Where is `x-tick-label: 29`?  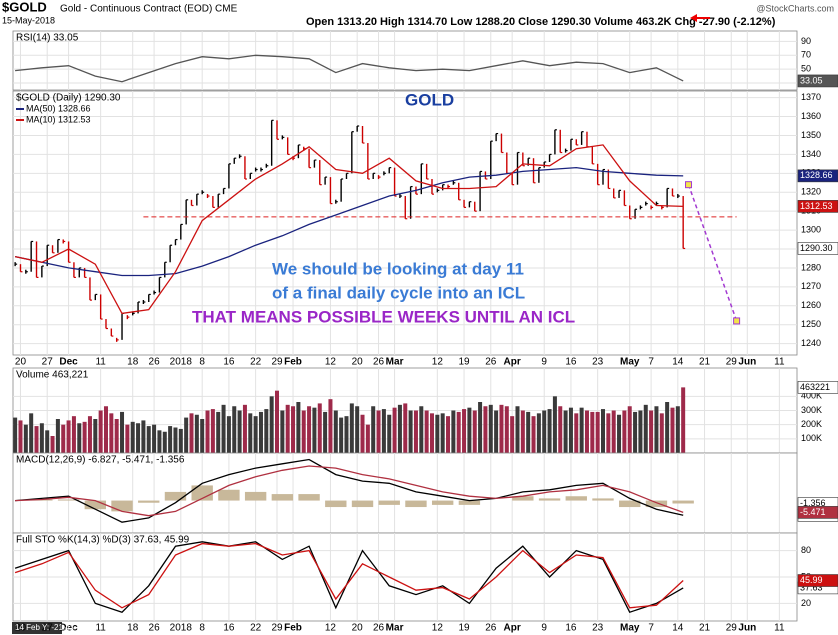 x-tick-label: 29 is located at coordinates (732, 628).